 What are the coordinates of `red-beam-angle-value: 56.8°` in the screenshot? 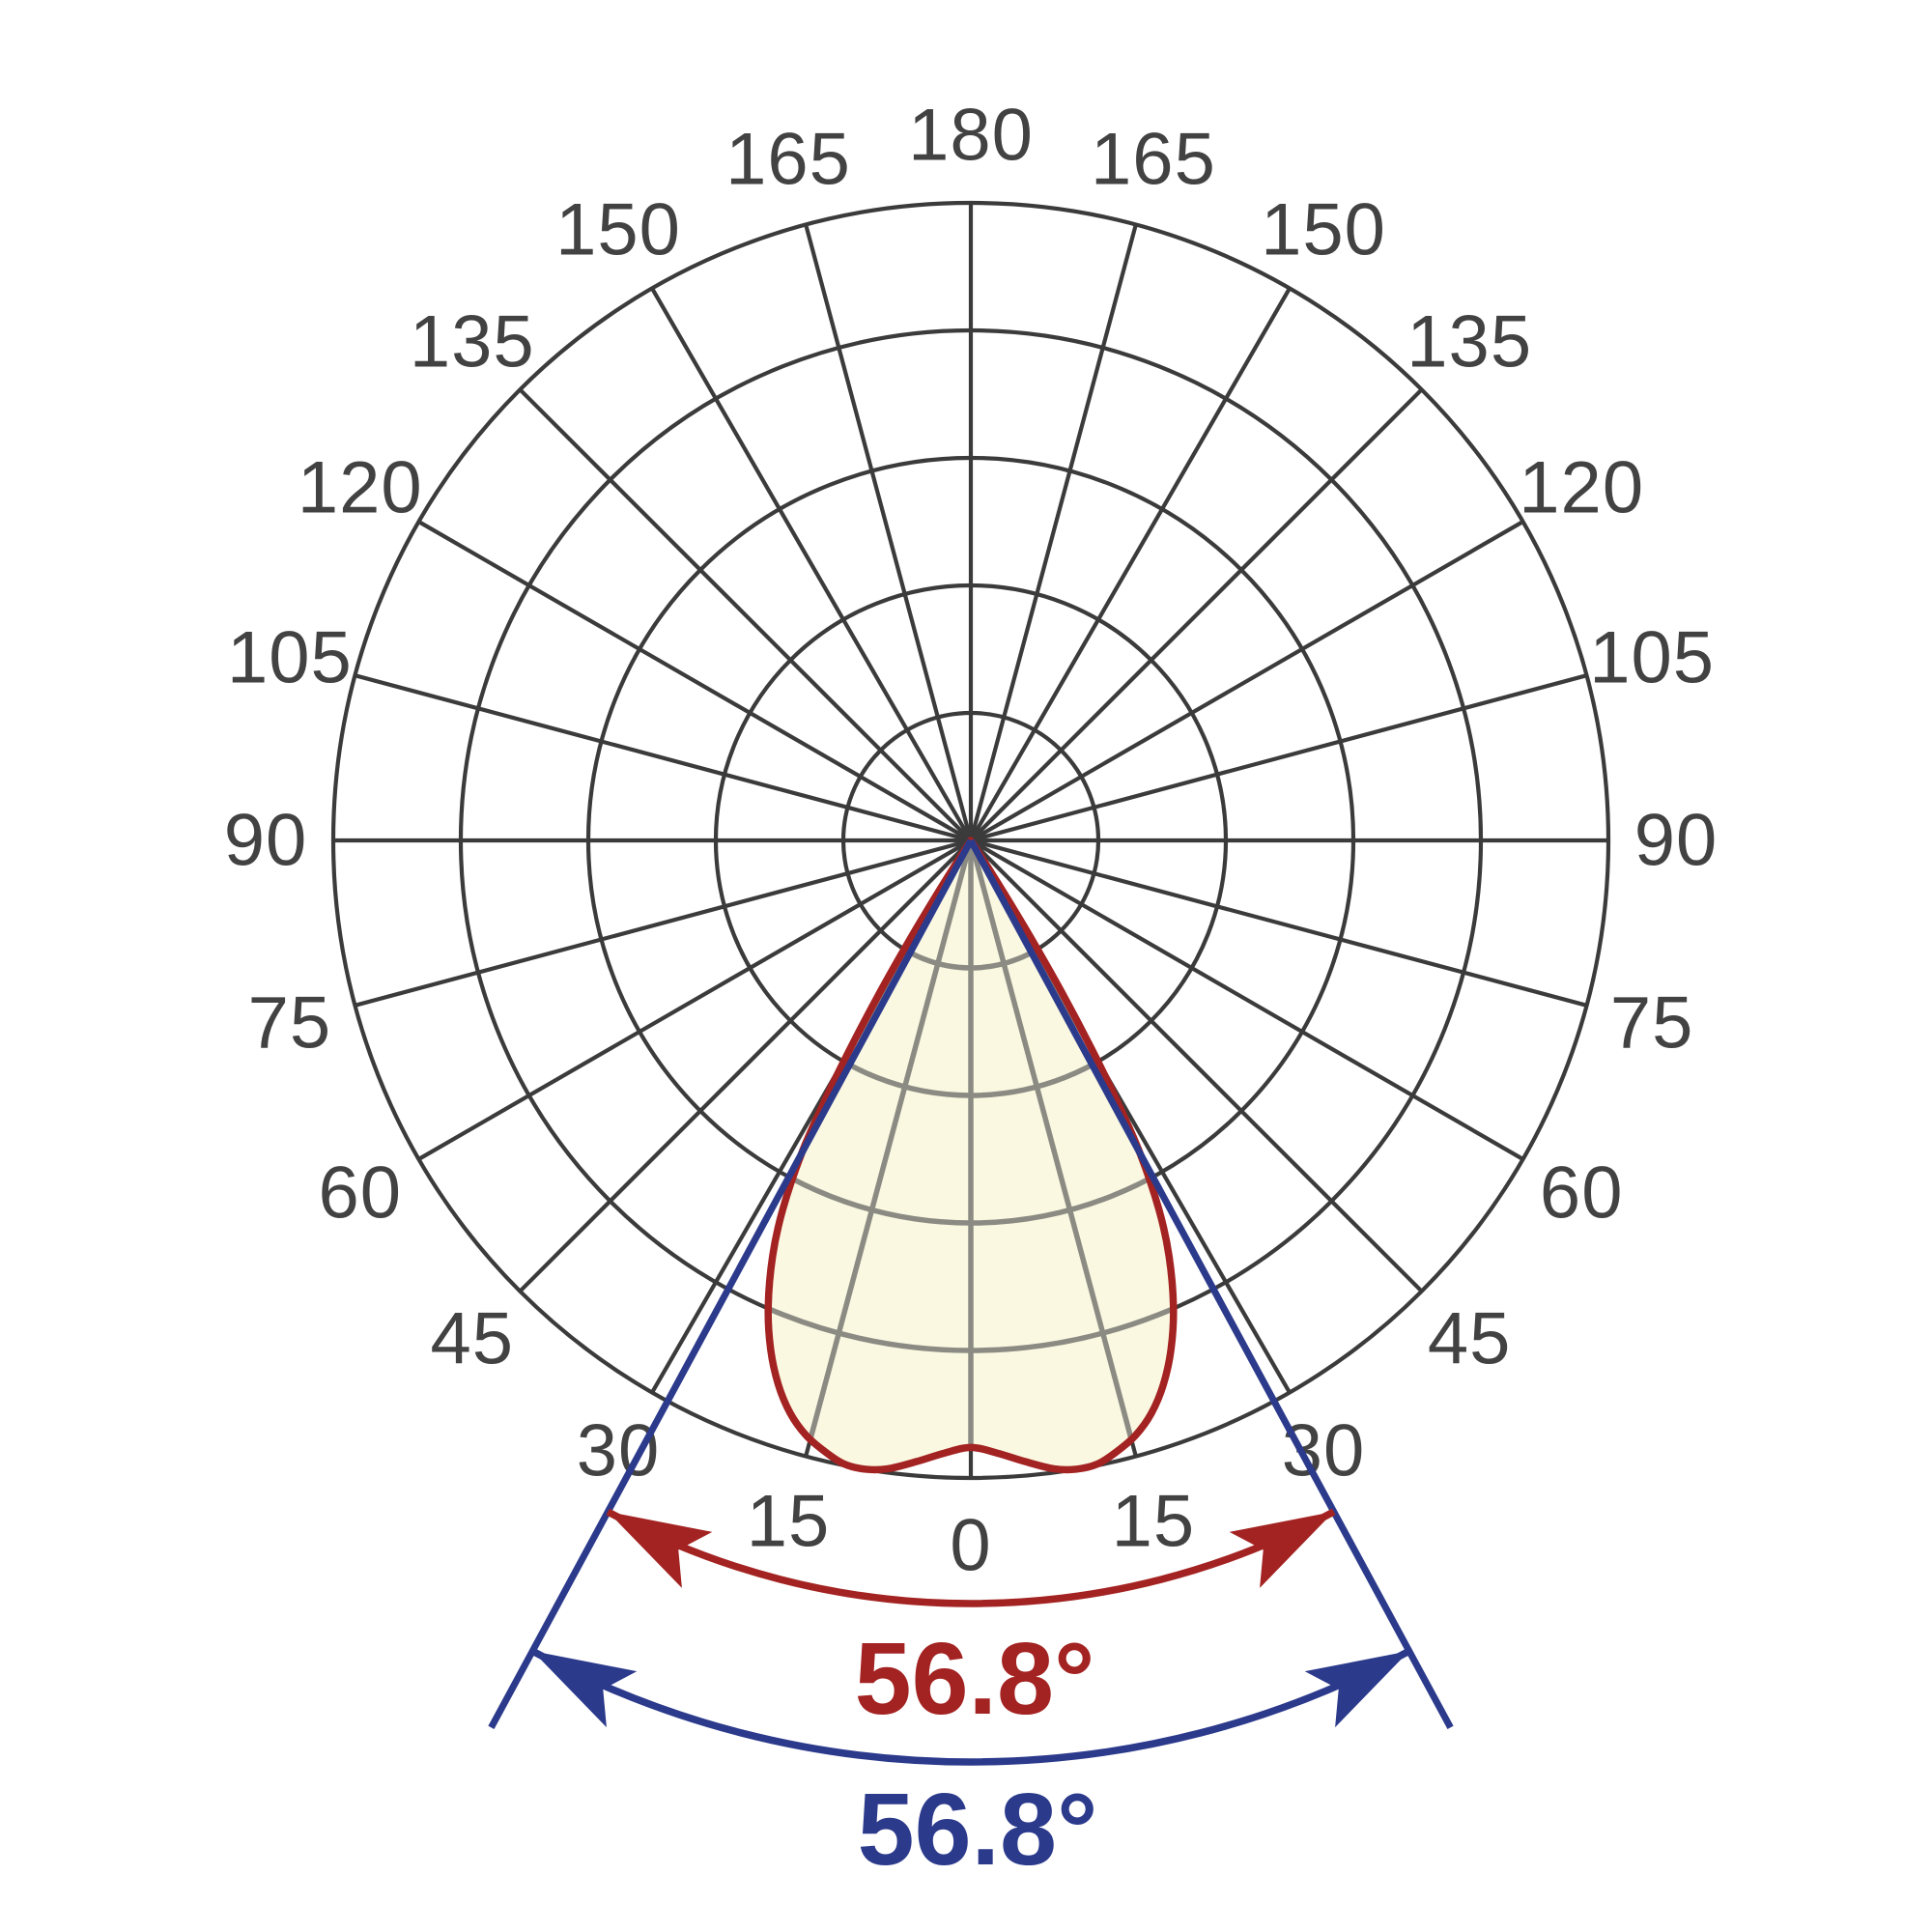 It's located at (975, 1679).